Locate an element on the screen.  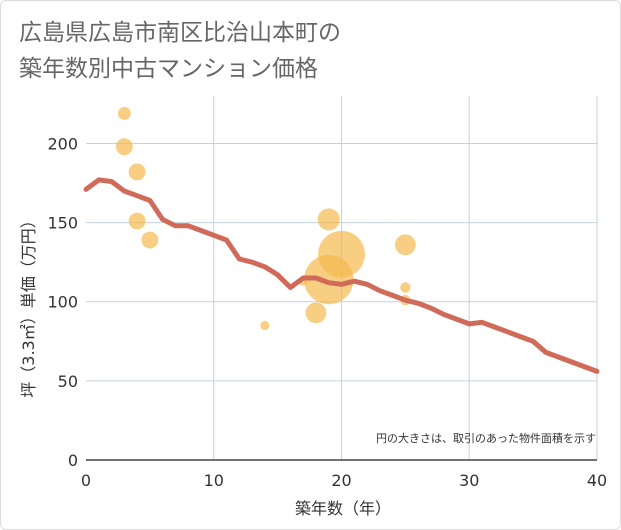
y-tick-label-150: 150 is located at coordinates (62, 223).